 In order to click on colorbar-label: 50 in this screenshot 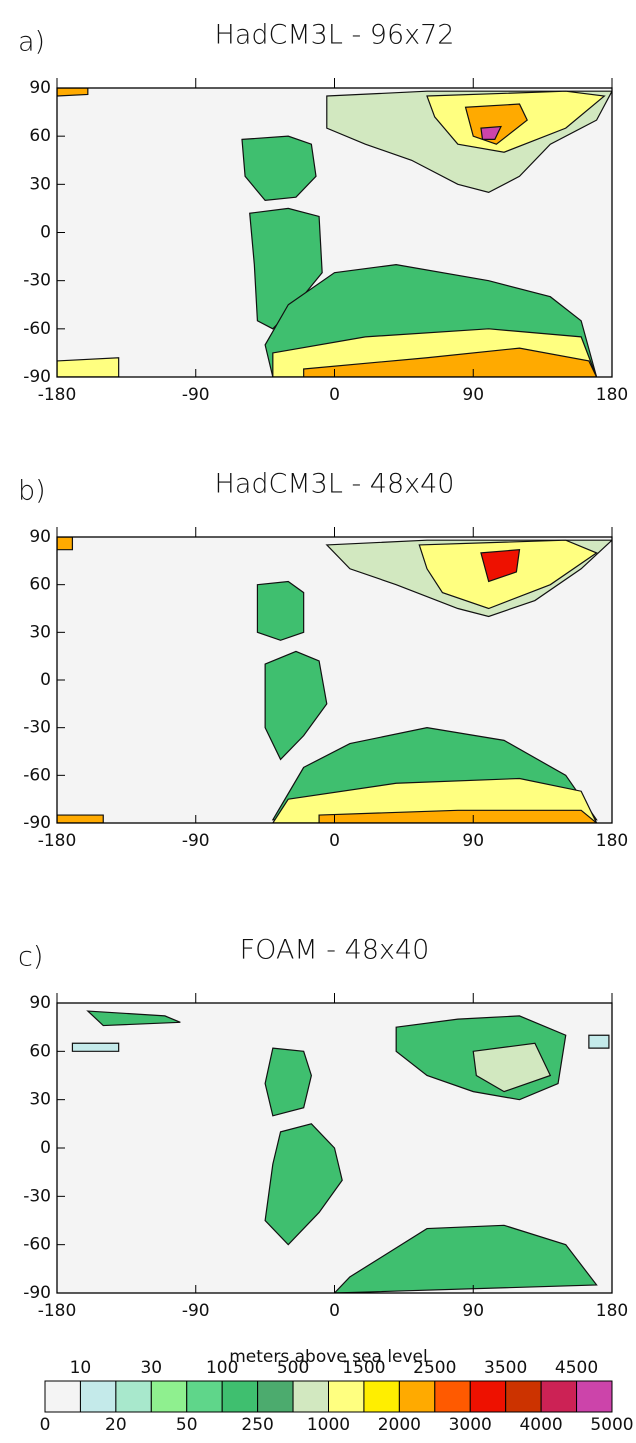, I will do `click(187, 1425)`.